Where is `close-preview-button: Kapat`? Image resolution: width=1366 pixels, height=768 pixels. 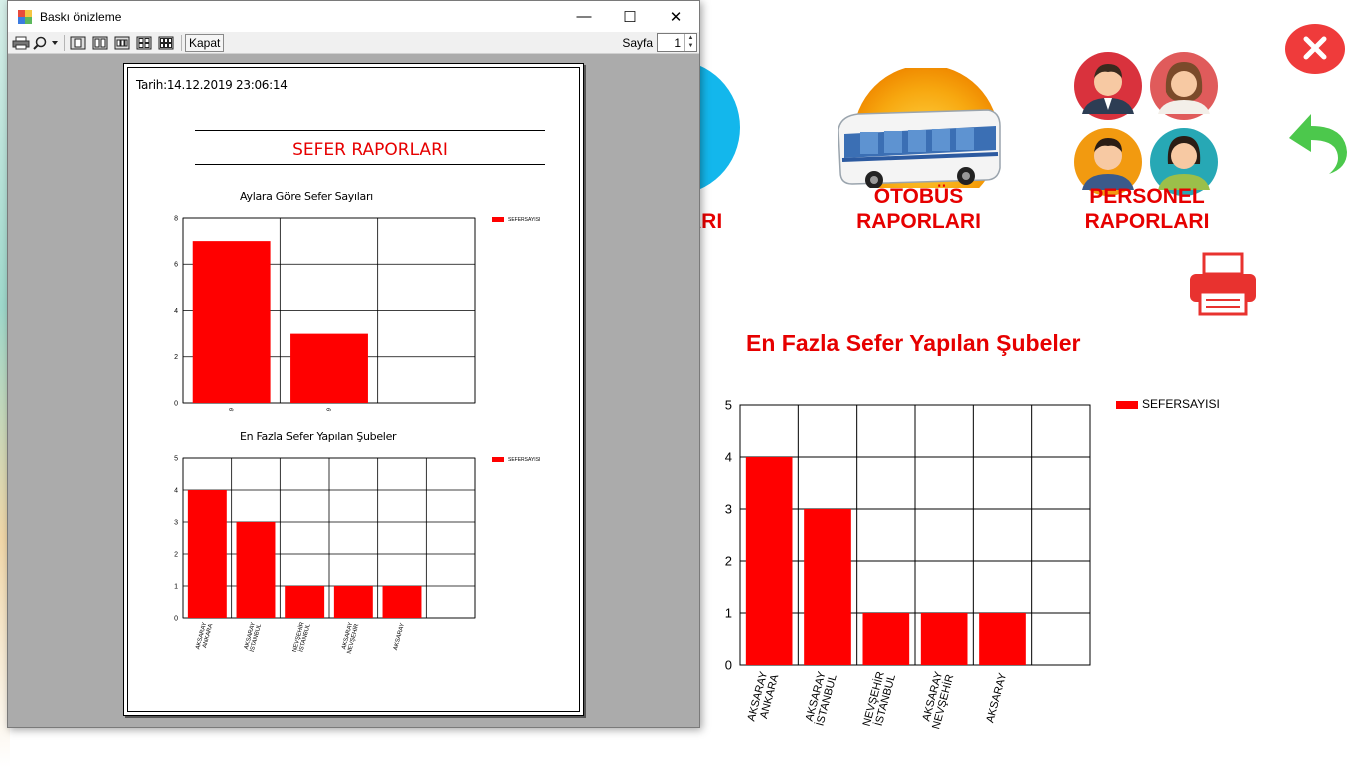 close-preview-button: Kapat is located at coordinates (205, 42).